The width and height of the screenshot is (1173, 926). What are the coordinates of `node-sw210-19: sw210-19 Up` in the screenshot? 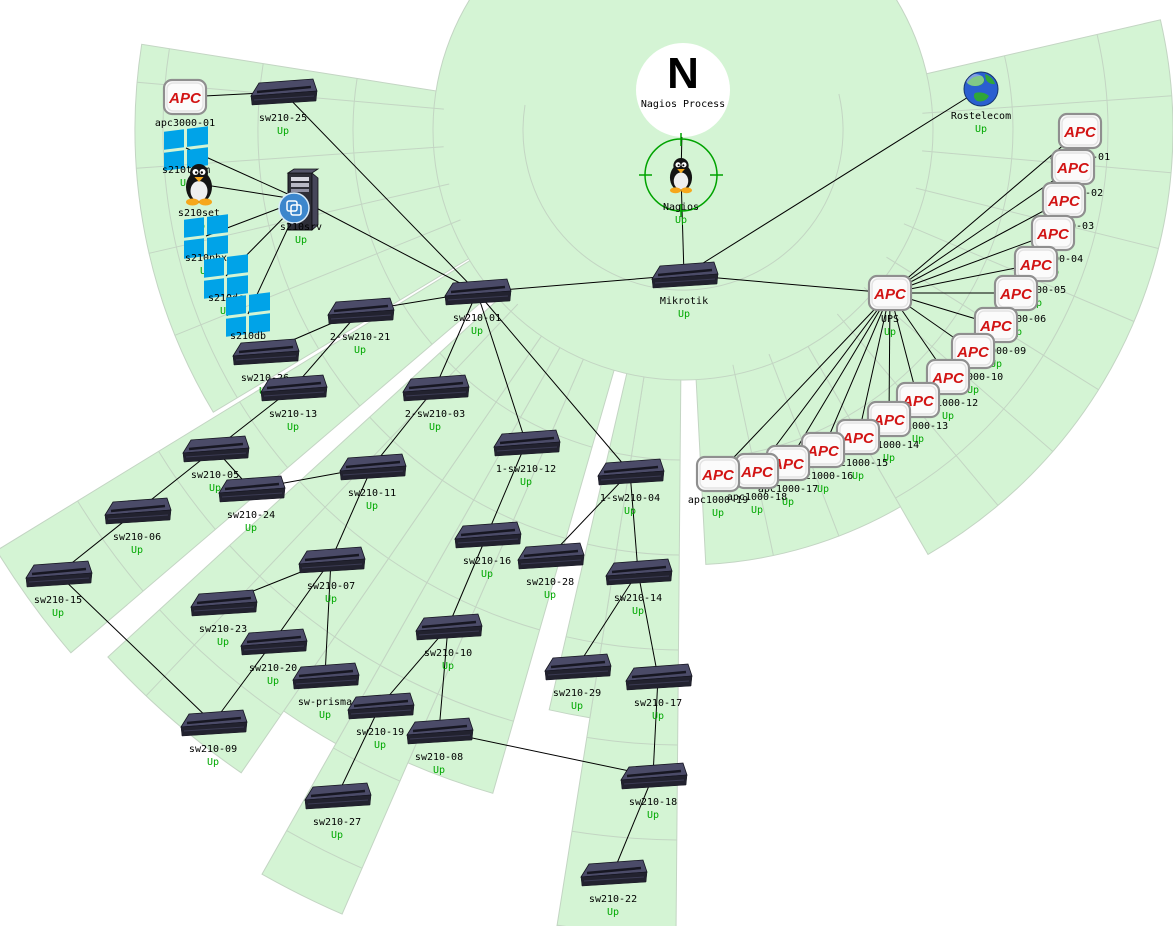 It's located at (381, 721).